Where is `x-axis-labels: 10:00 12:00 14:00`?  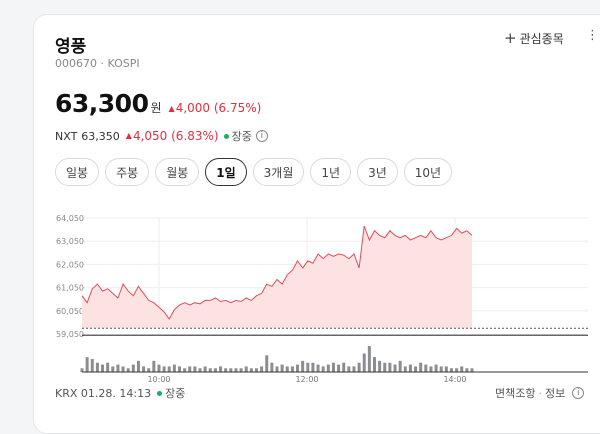 x-axis-labels: 10:00 12:00 14:00 is located at coordinates (306, 379).